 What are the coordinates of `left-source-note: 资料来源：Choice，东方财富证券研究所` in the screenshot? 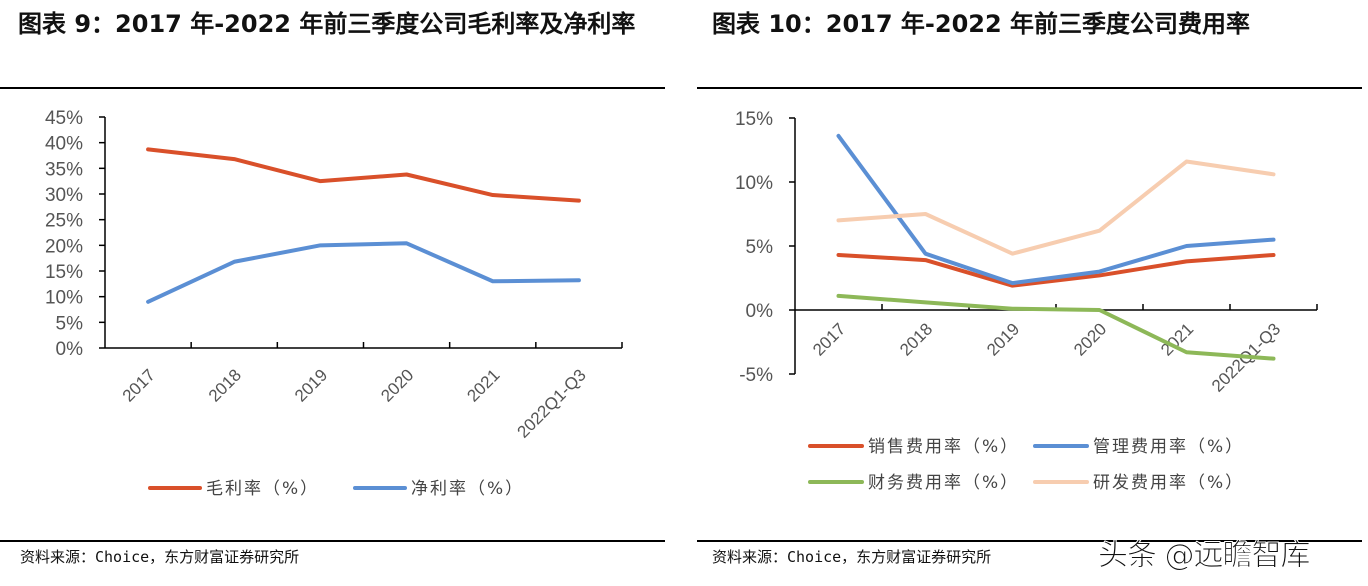 It's located at (160, 557).